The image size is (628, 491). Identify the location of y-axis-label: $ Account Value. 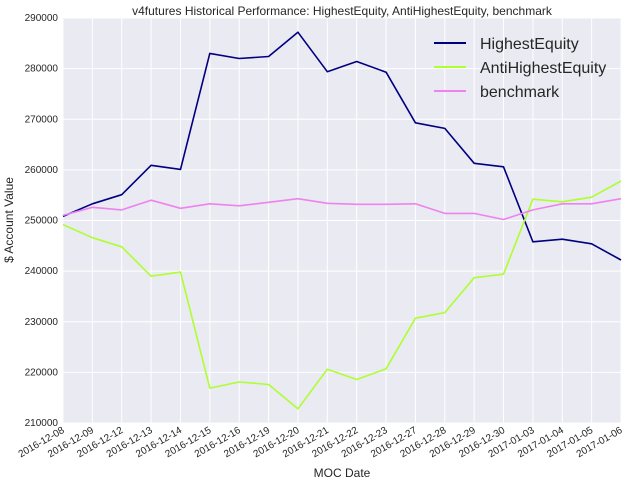
(9, 220).